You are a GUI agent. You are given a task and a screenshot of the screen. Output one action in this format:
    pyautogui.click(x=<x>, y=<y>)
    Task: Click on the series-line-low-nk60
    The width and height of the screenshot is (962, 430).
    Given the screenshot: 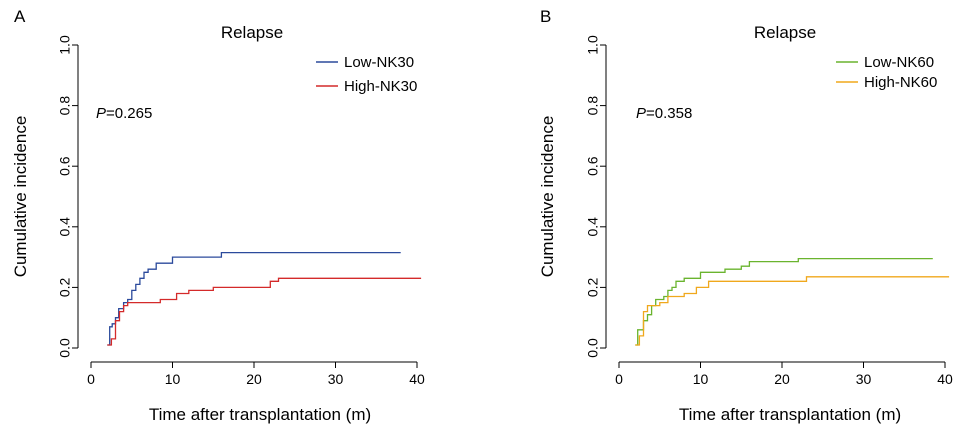 What is the action you would take?
    pyautogui.click(x=784, y=301)
    